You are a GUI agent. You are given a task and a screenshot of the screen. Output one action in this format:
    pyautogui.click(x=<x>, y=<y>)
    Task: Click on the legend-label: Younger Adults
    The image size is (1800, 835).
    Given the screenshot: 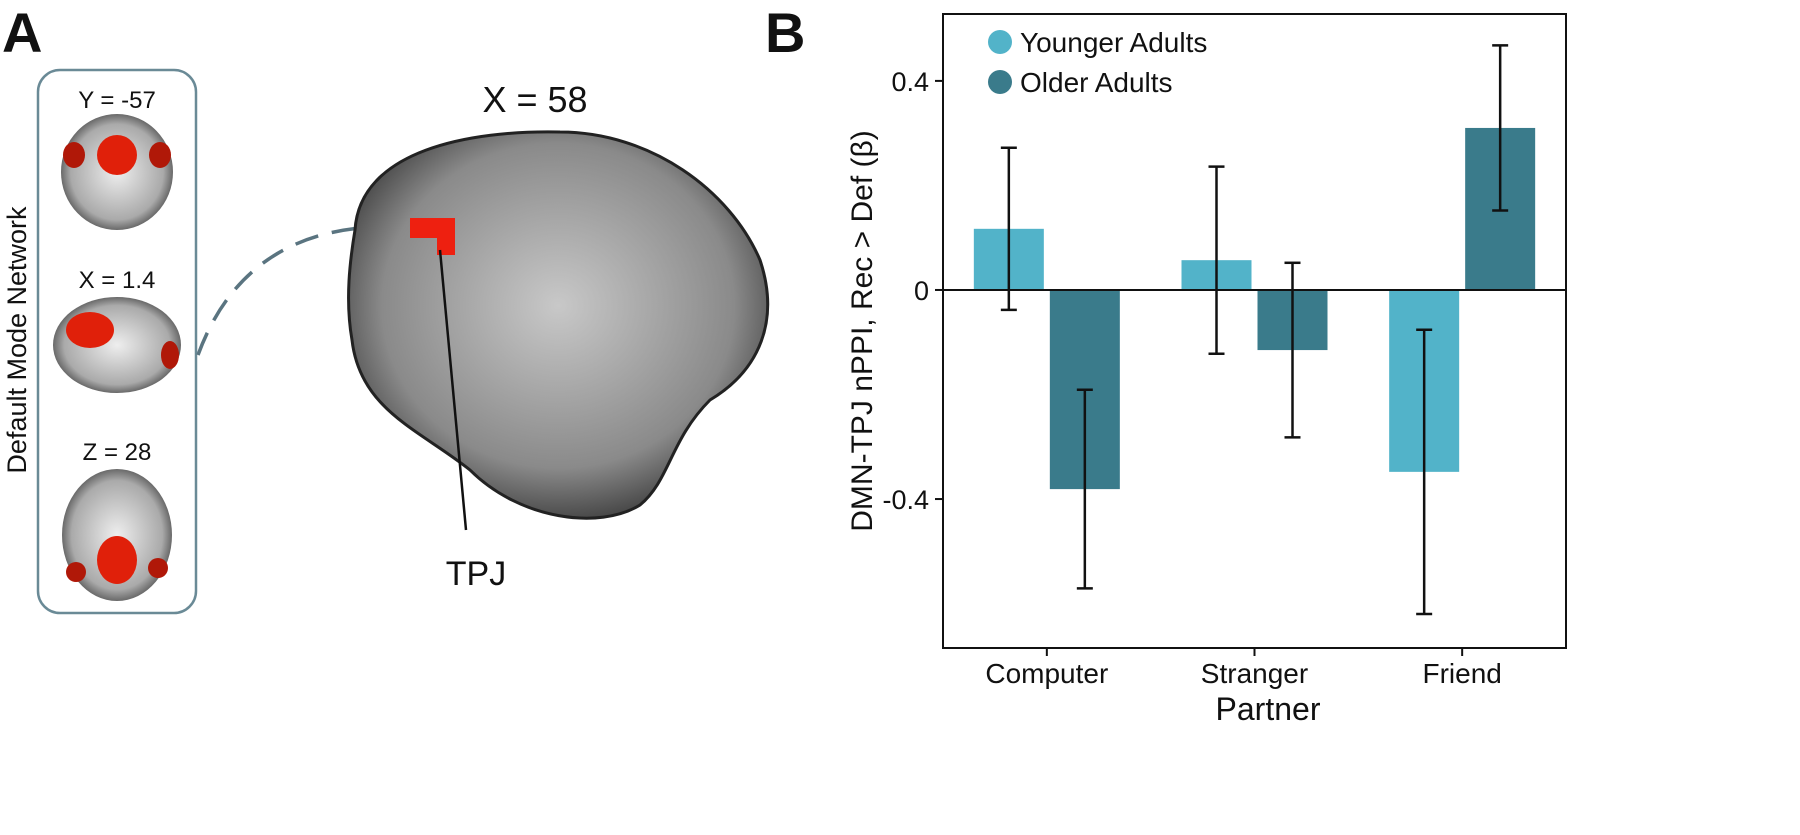 What is the action you would take?
    pyautogui.click(x=1113, y=42)
    